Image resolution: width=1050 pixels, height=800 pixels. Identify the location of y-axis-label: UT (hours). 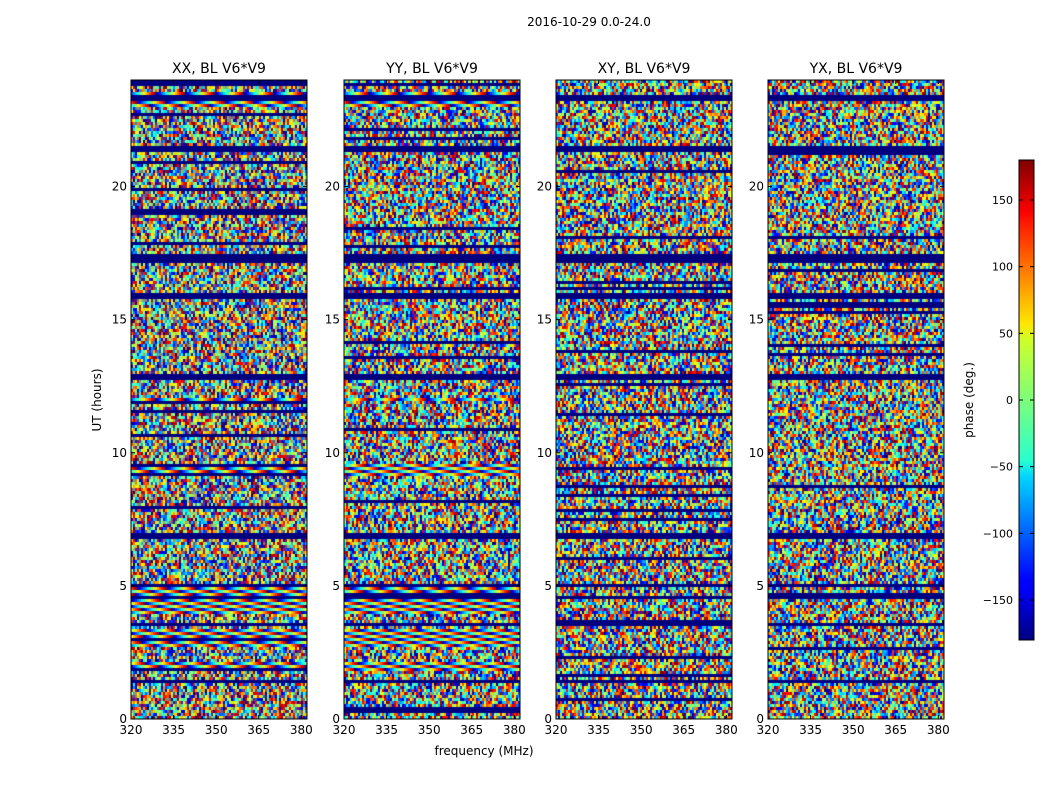
(97, 399).